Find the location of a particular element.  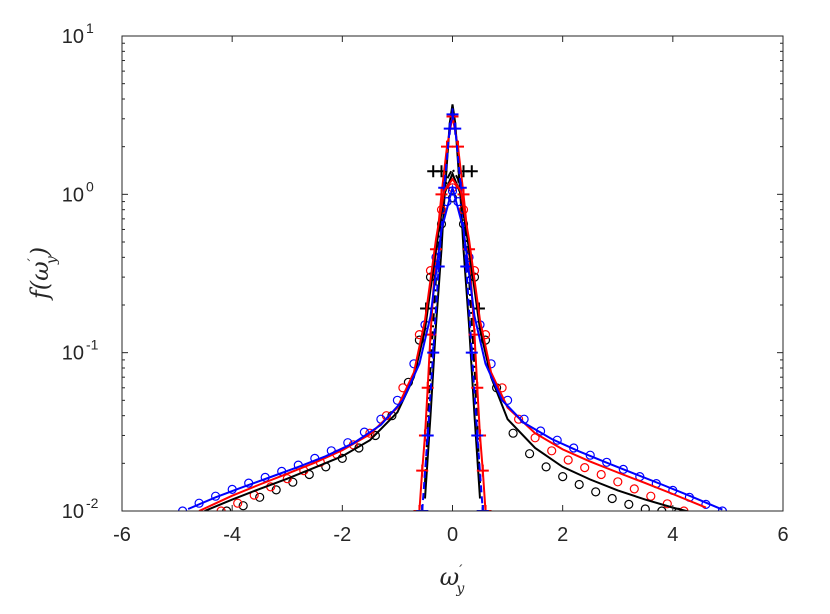

y-axis-label-pre: f( is located at coordinates (40, 290).